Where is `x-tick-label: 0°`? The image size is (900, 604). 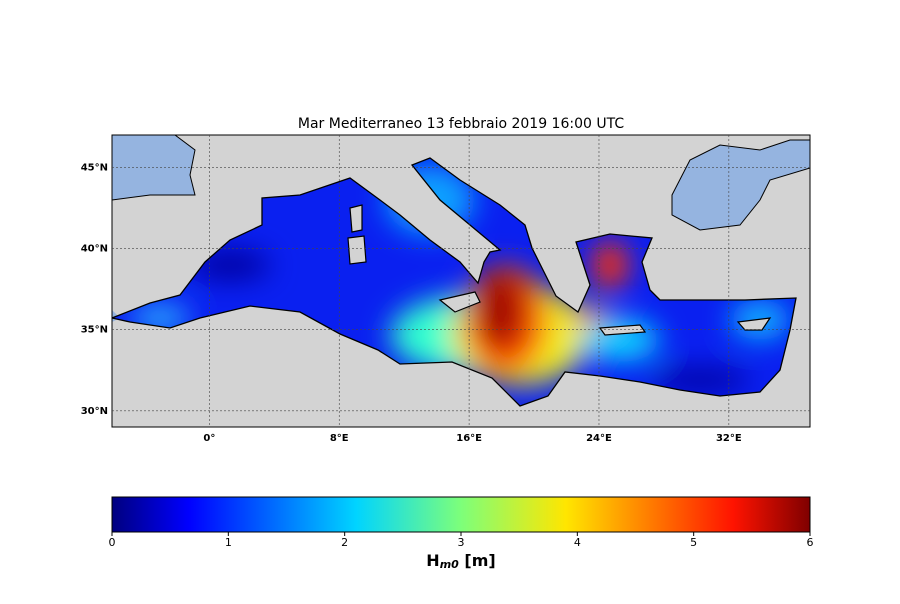
x-tick-label: 0° is located at coordinates (209, 438).